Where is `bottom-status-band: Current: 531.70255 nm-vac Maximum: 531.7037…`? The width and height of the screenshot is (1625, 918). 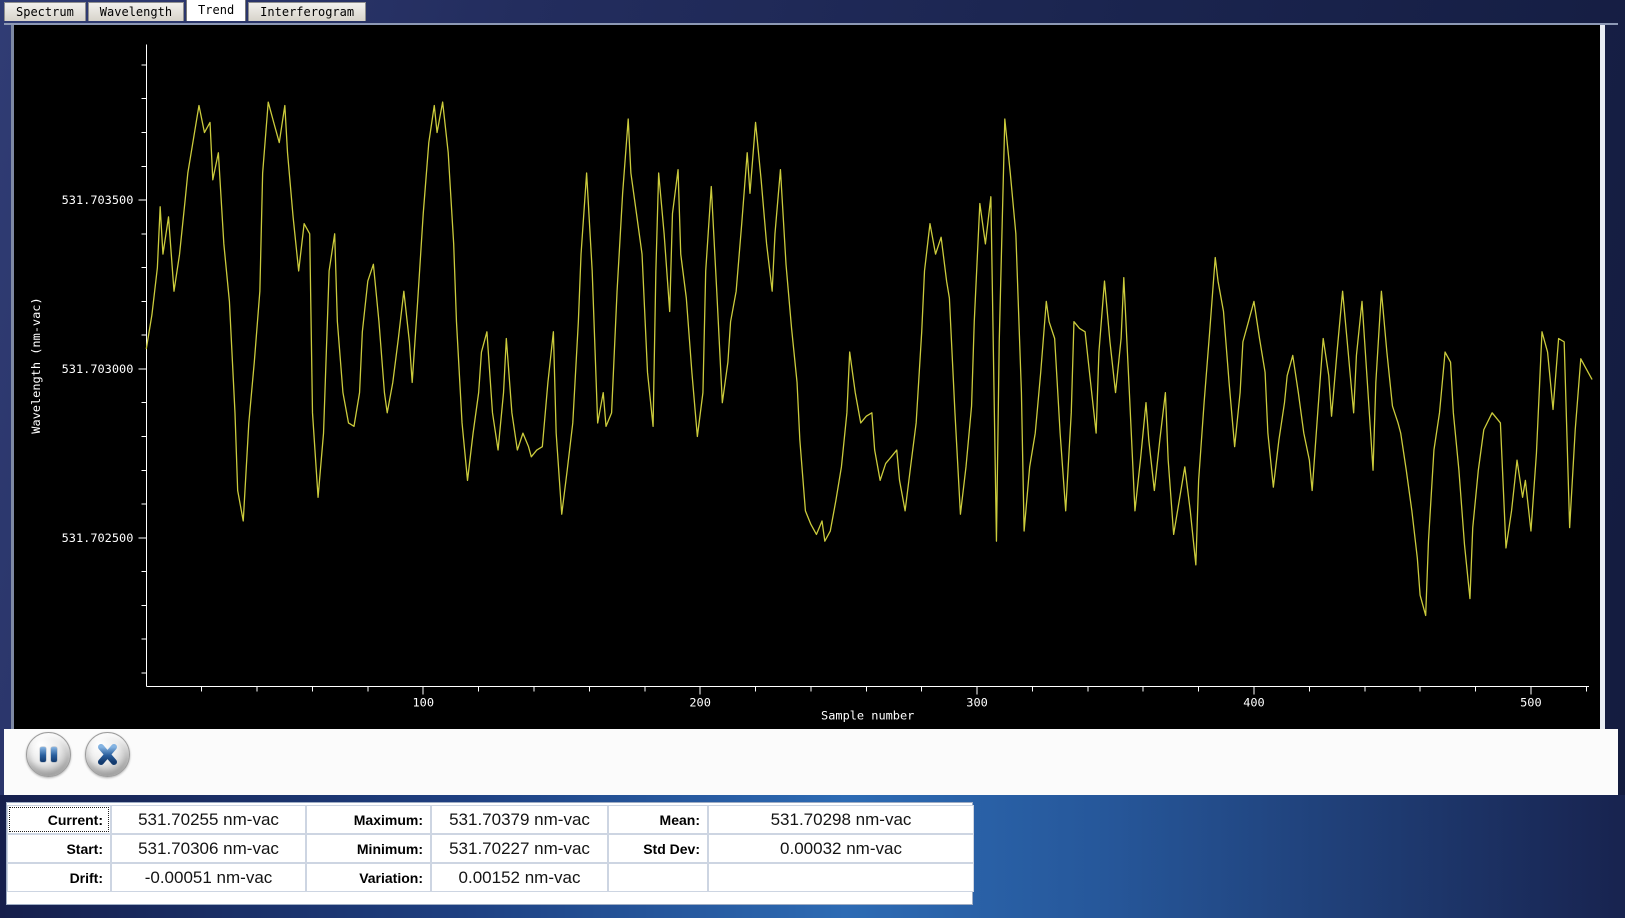 bottom-status-band: Current: 531.70255 nm-vac Maximum: 531.7037… is located at coordinates (812, 856).